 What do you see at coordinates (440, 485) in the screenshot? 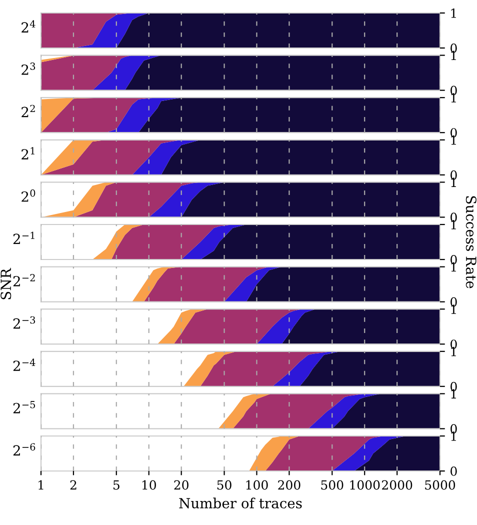
I see `x-tick-label: 5000` at bounding box center [440, 485].